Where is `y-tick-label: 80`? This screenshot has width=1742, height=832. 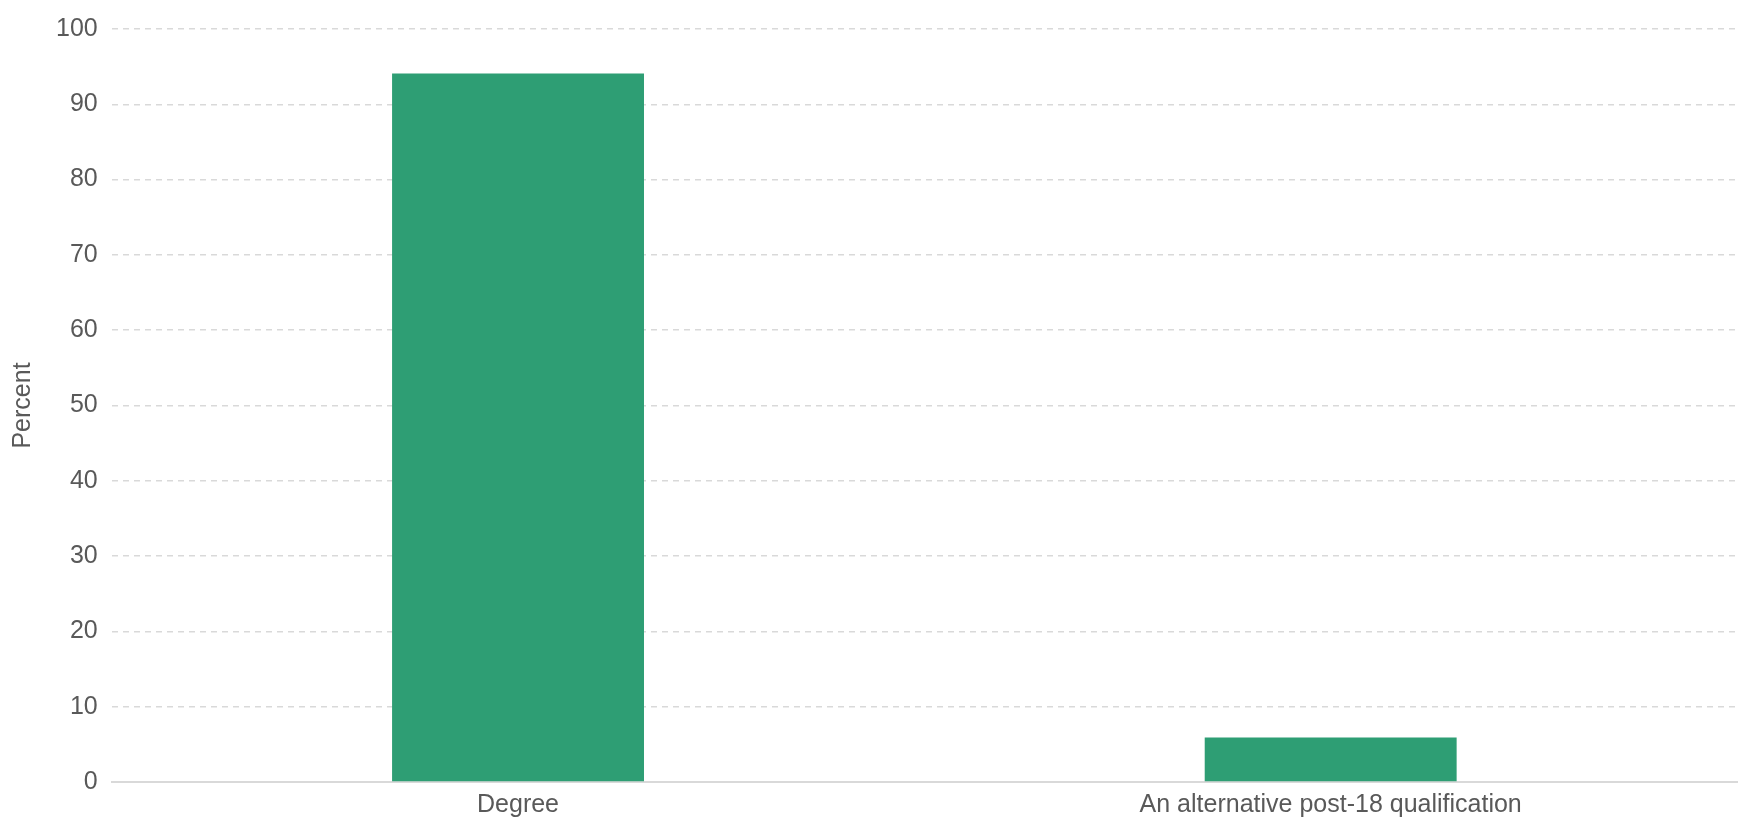 y-tick-label: 80 is located at coordinates (83, 177).